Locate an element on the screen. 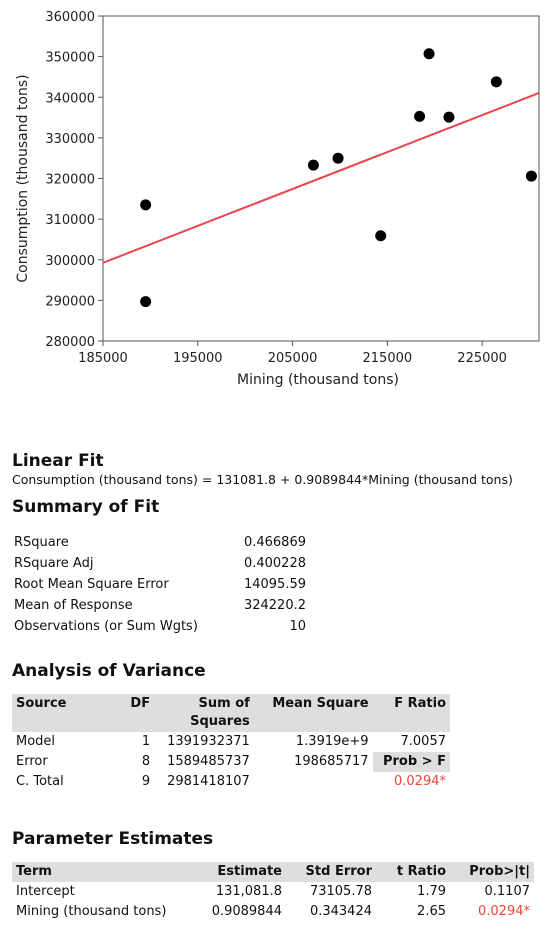  params-cell: 1.79 is located at coordinates (431, 891).